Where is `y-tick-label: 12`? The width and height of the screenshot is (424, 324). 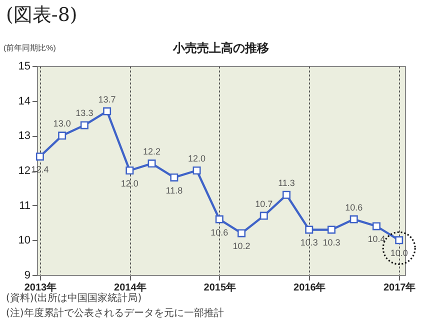
y-tick-label: 12 is located at coordinates (24, 171).